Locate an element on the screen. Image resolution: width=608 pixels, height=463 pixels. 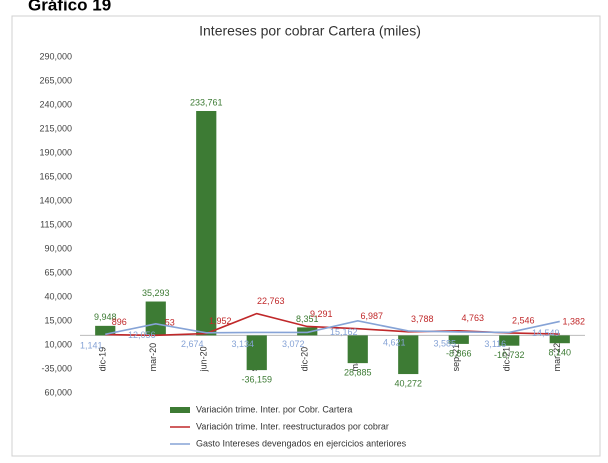
x-tick-label: sep-21 is located at coordinates (456, 358).